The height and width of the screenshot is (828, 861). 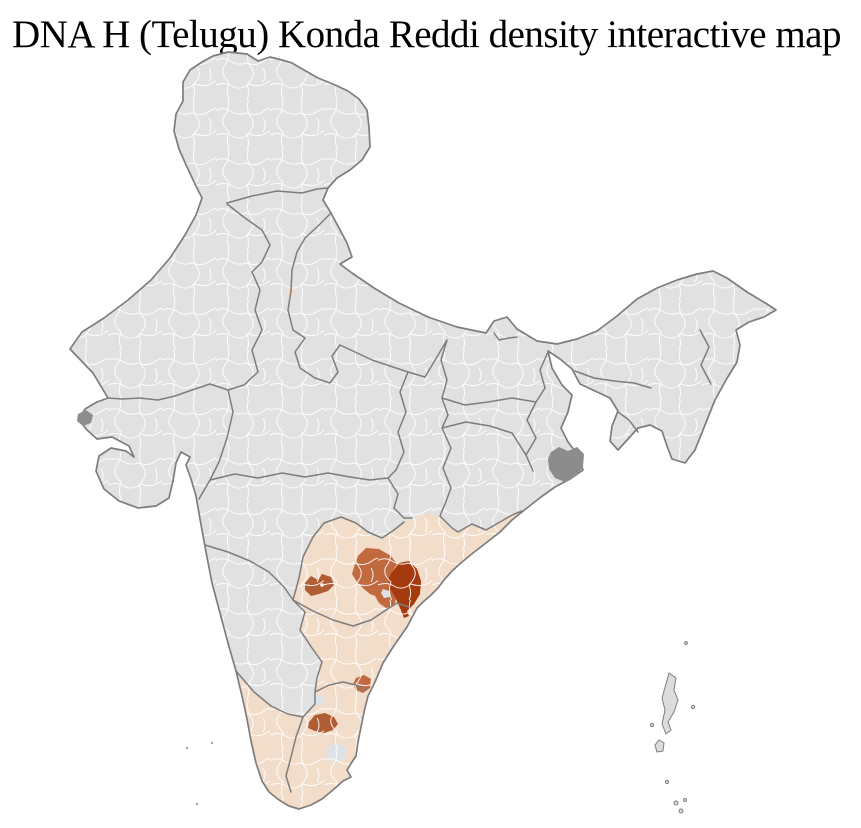 I want to click on kutch-creek-shade, so click(x=85, y=418).